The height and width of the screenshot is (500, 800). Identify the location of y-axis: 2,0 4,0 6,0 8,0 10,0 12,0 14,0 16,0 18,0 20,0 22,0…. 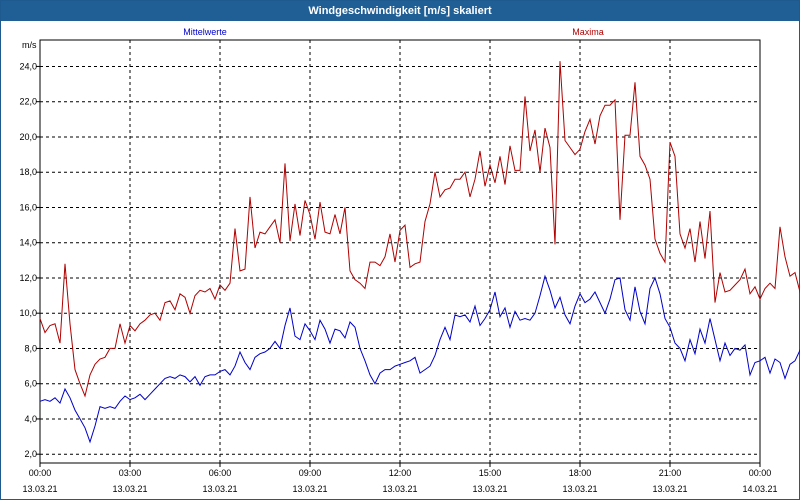
(29, 260).